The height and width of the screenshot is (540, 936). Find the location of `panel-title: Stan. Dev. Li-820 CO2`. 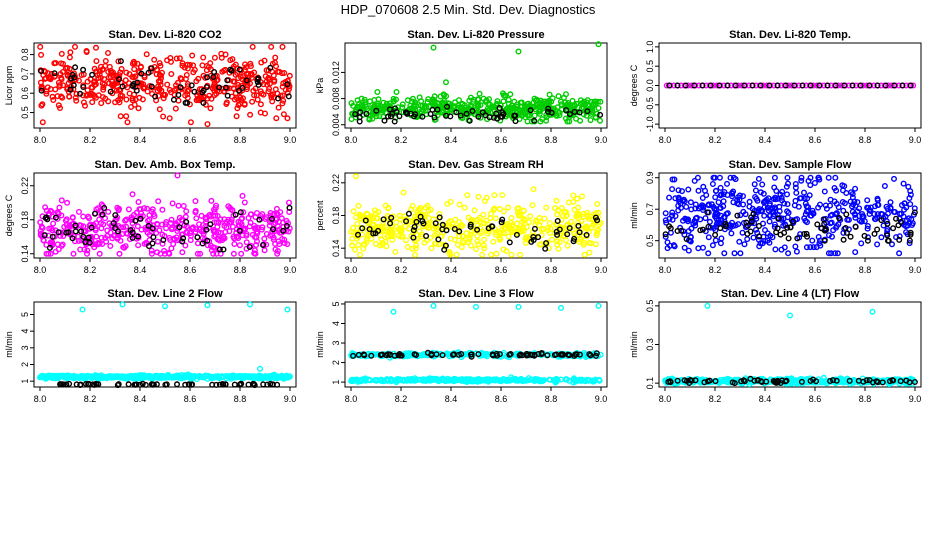

panel-title: Stan. Dev. Li-820 CO2 is located at coordinates (165, 35).